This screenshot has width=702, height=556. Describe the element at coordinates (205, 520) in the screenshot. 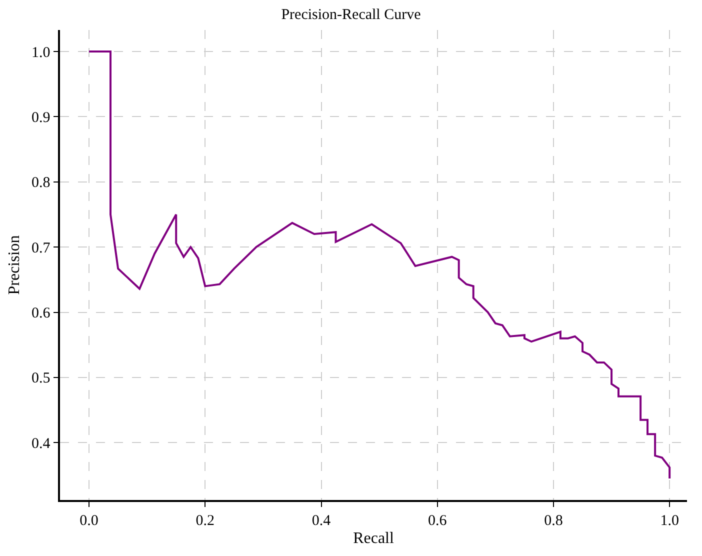

I see `x-tick-label: 0.2` at that location.